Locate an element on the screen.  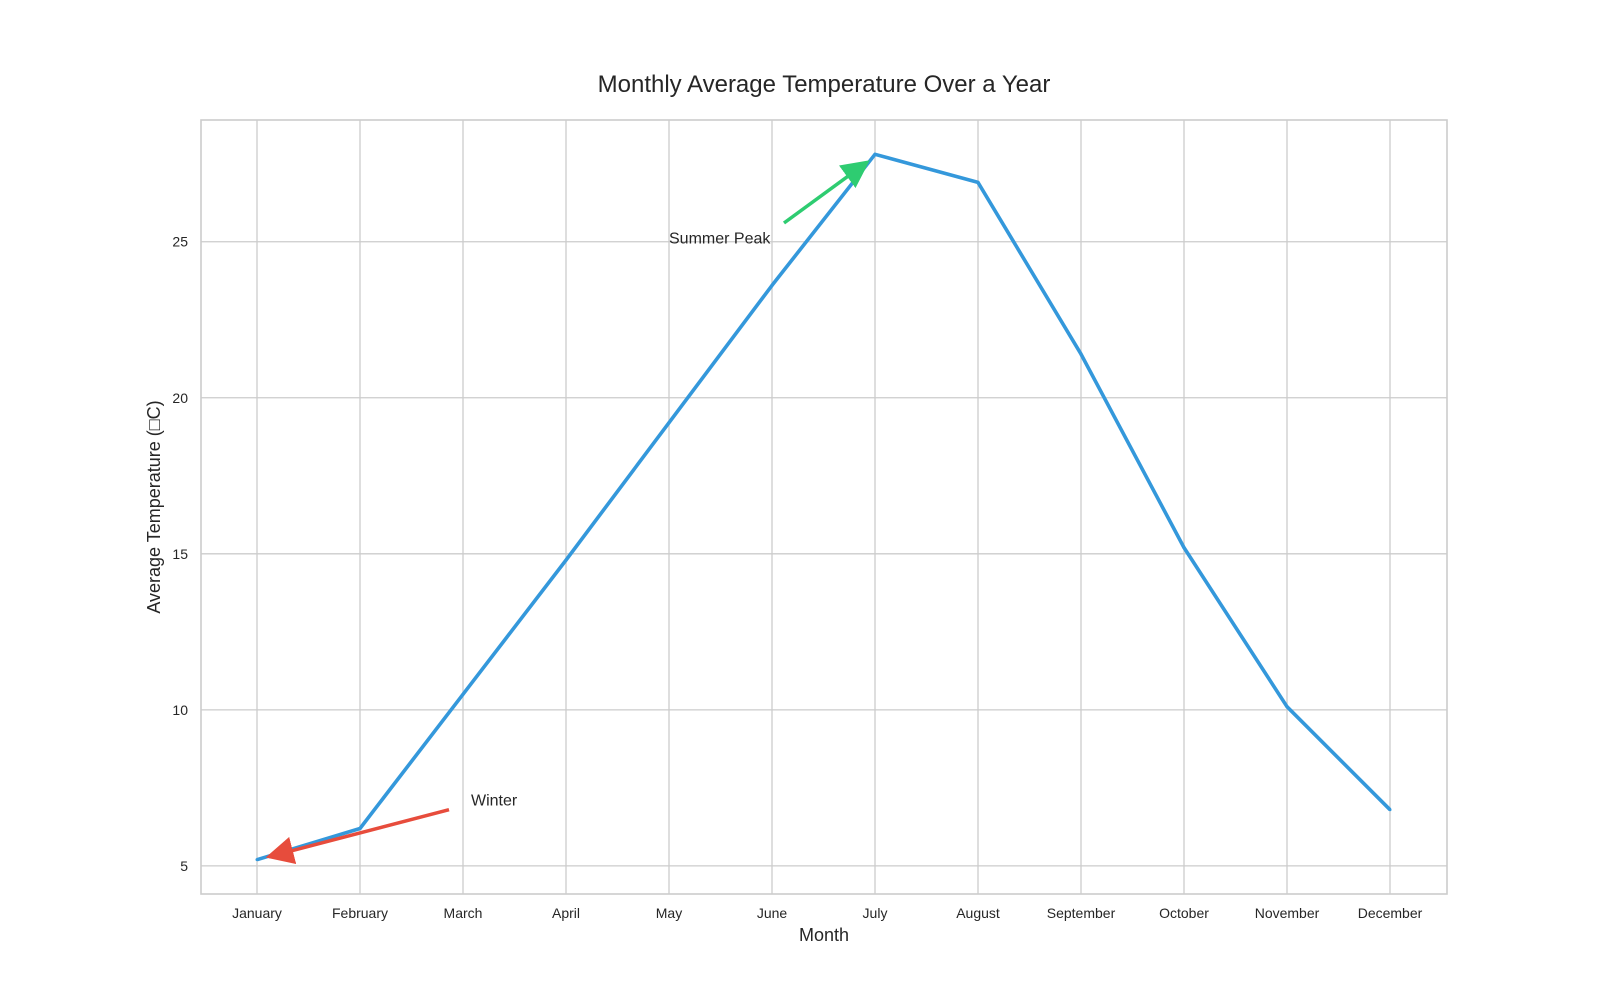
y-axis-label: Average Temperature (□C) is located at coordinates (154, 506).